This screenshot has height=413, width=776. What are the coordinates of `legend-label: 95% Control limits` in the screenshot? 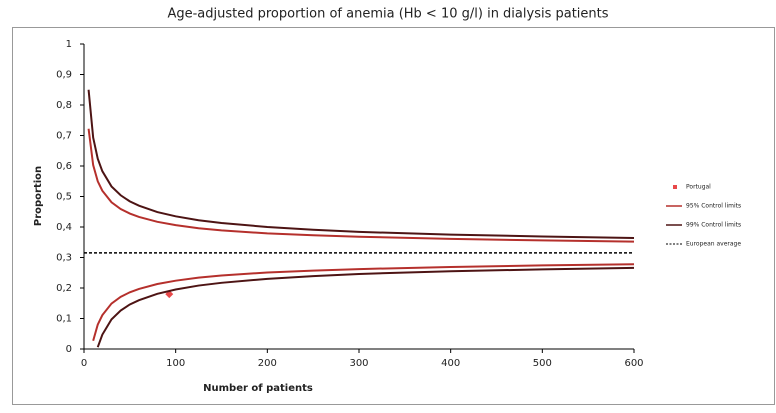 It's located at (713, 206).